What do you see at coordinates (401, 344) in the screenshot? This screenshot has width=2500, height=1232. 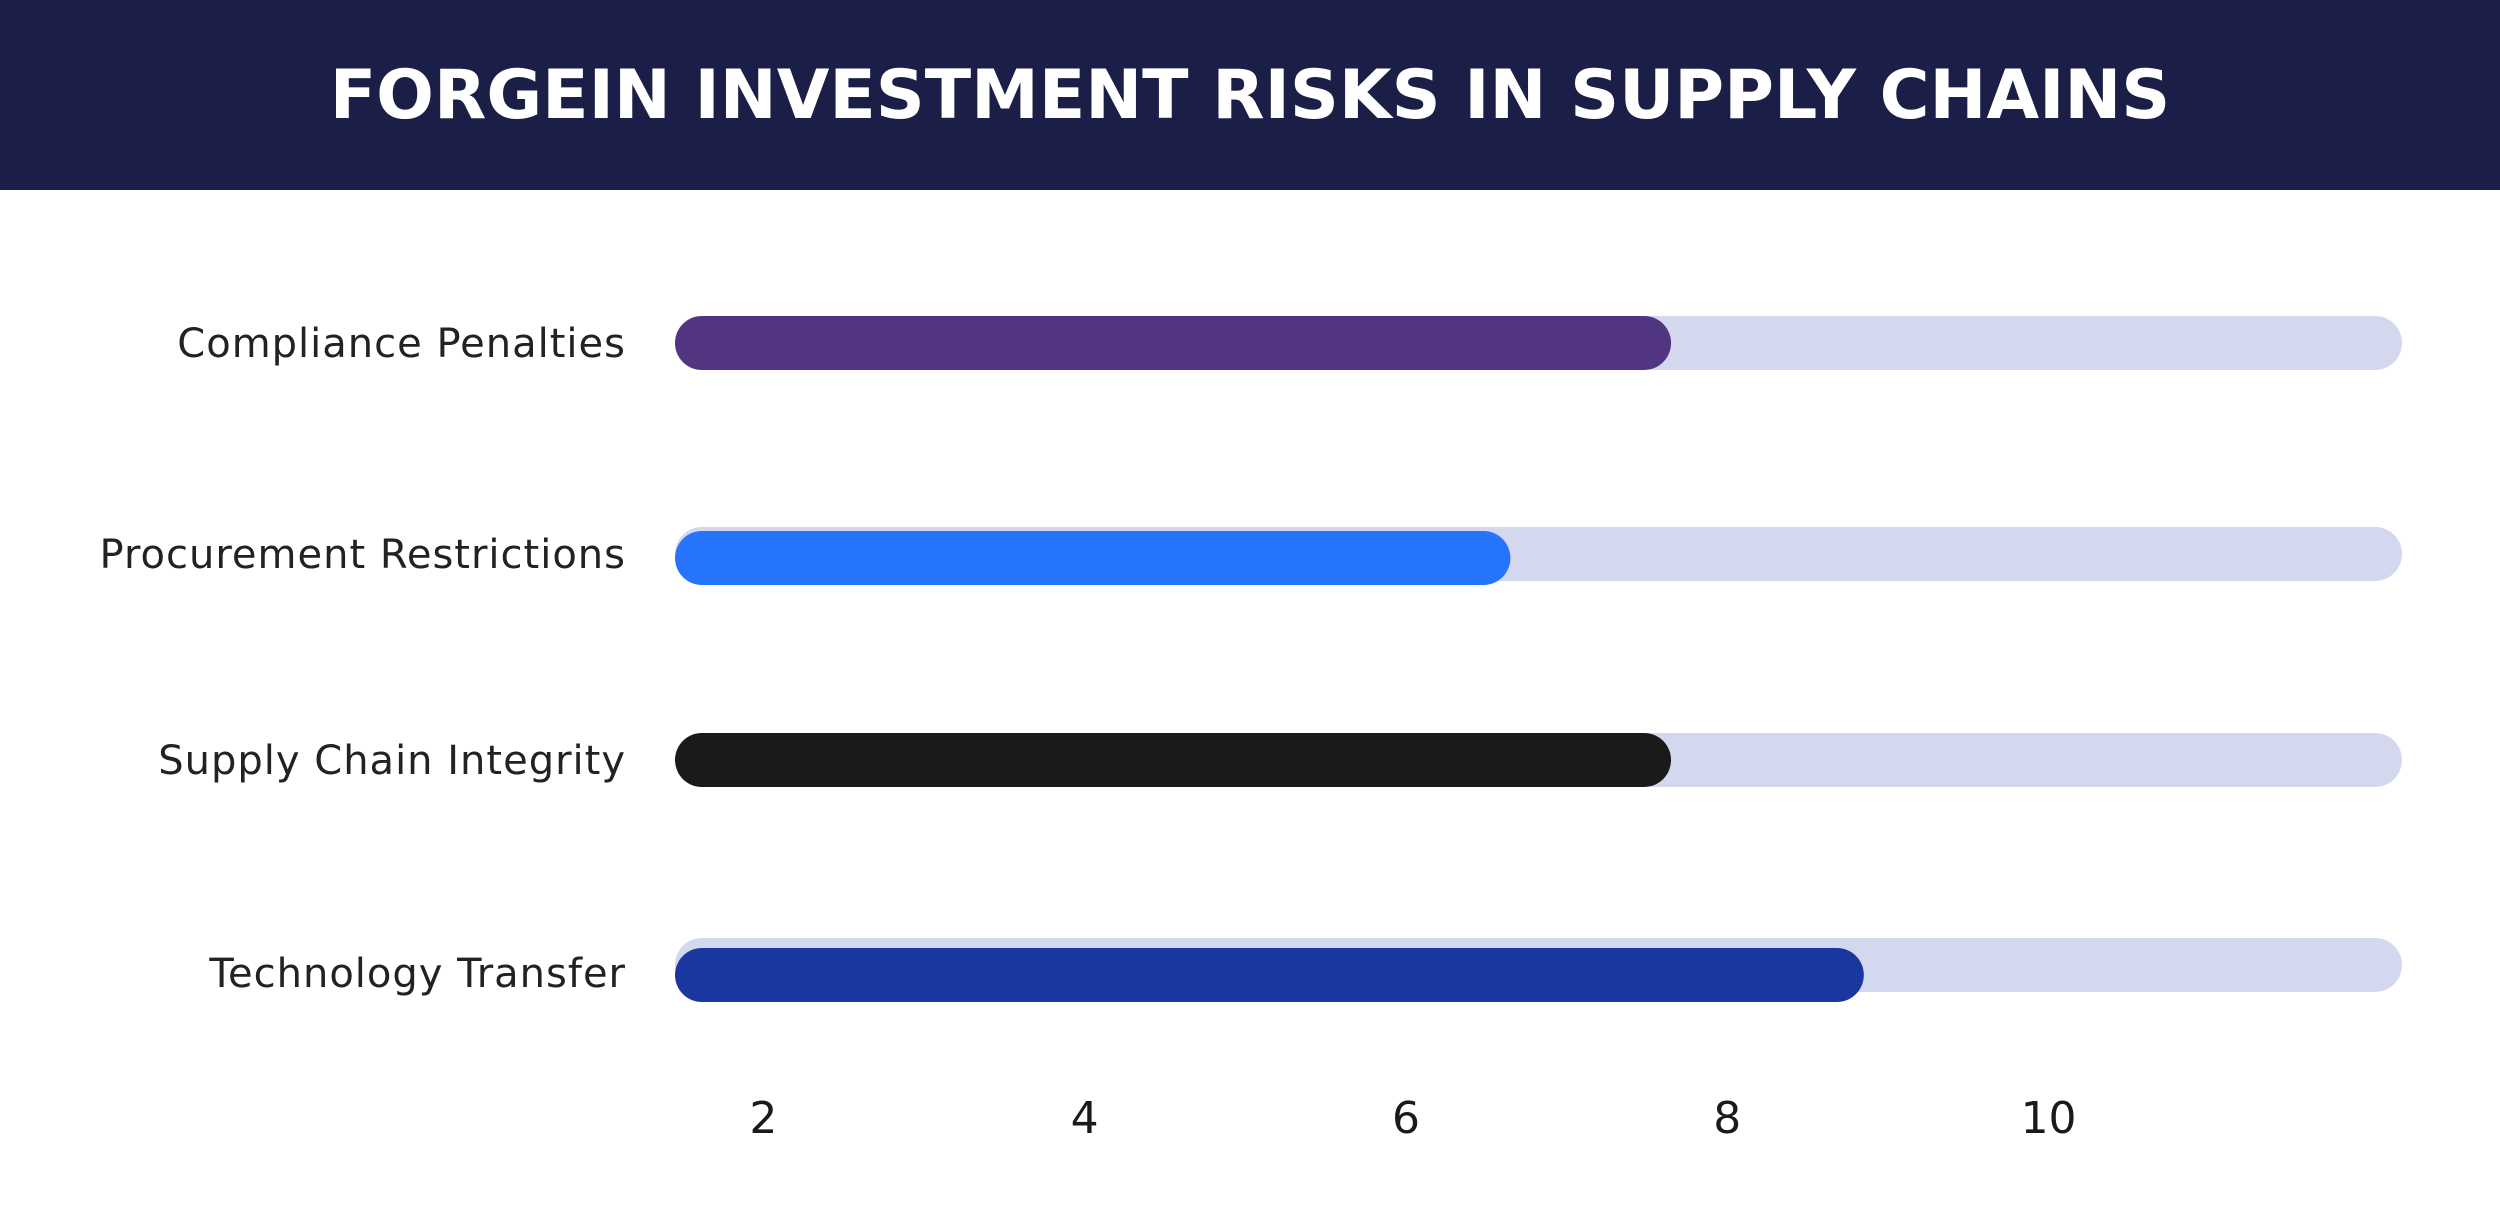 I see `category-label: Compliance Penalties` at bounding box center [401, 344].